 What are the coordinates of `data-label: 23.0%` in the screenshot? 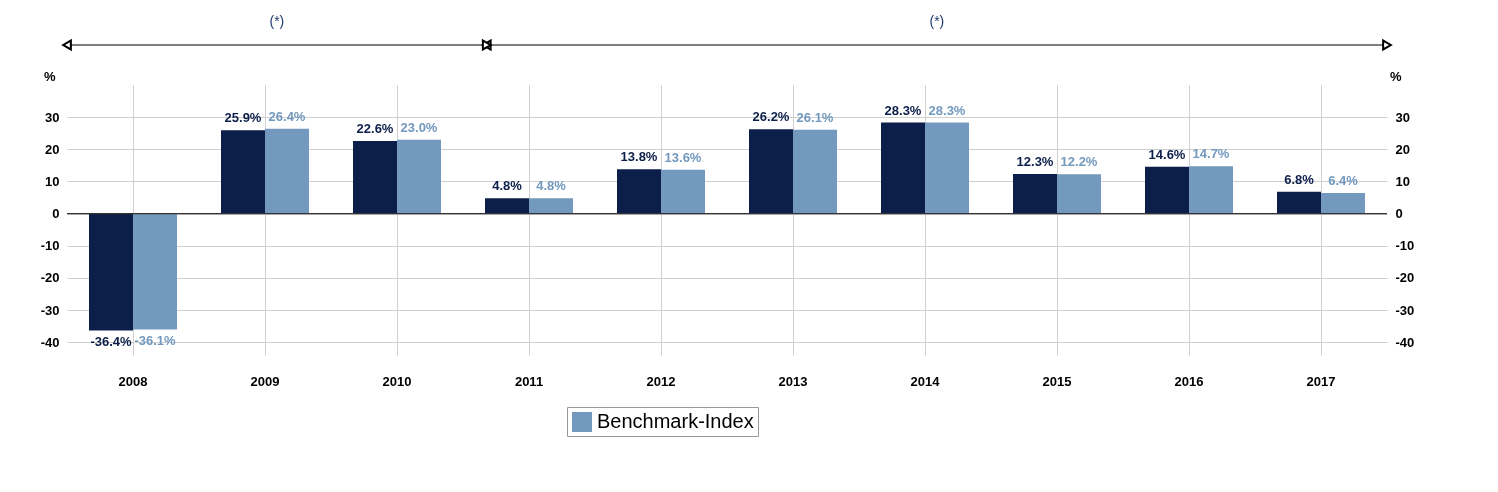 It's located at (419, 127).